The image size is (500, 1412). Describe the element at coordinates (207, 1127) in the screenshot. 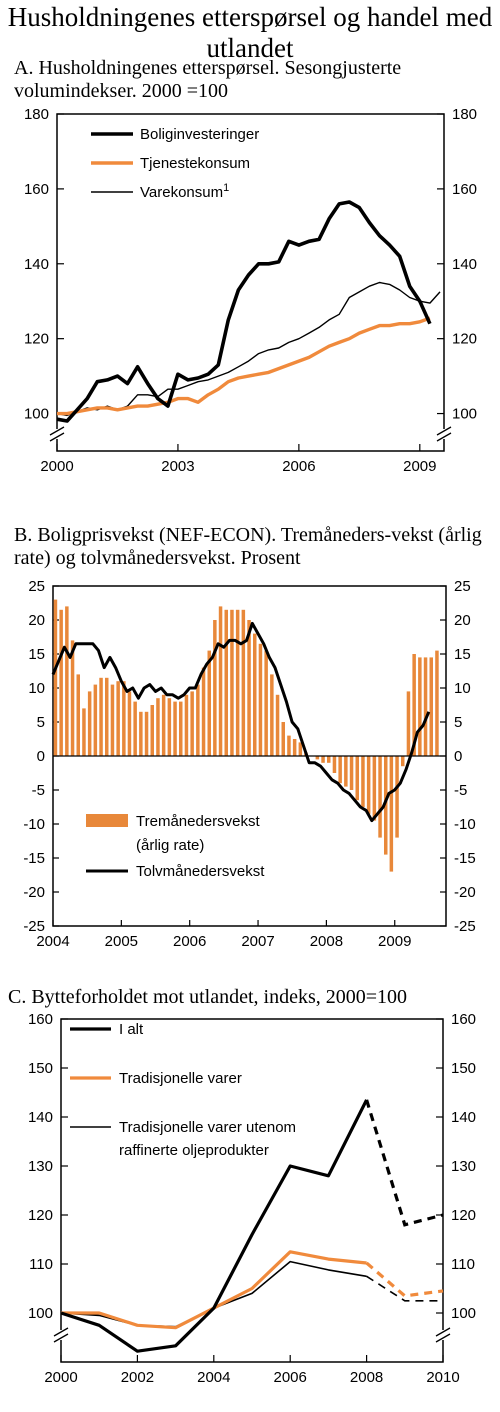

I see `legend-label: Tradisjonelle varer utenom` at that location.